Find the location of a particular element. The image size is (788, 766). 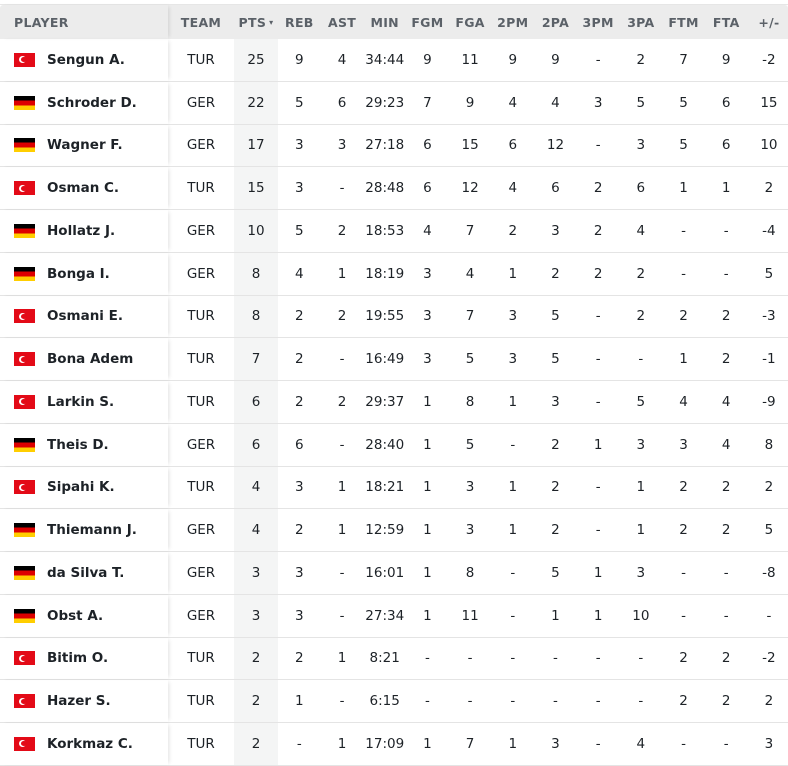

2pa-cell: 4 is located at coordinates (555, 102).